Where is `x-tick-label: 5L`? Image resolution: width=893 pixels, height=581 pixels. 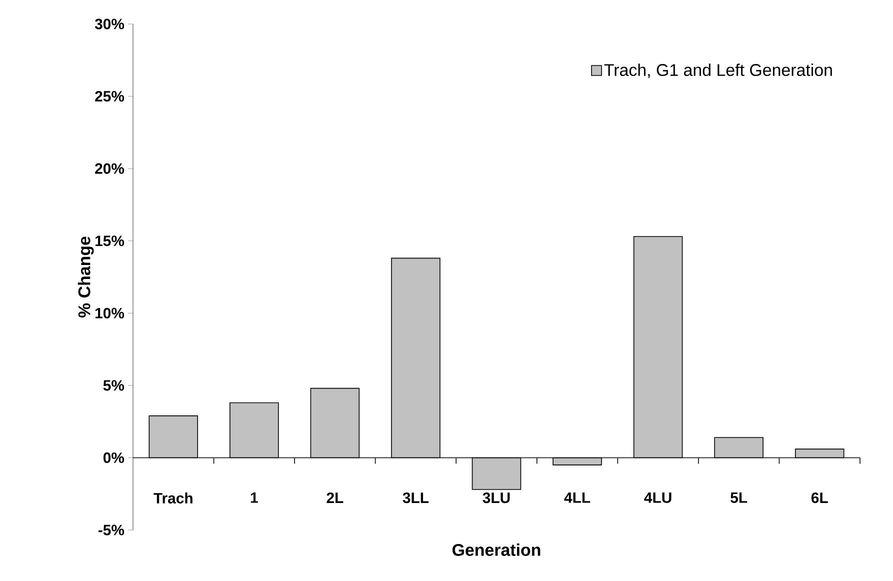
x-tick-label: 5L is located at coordinates (739, 497).